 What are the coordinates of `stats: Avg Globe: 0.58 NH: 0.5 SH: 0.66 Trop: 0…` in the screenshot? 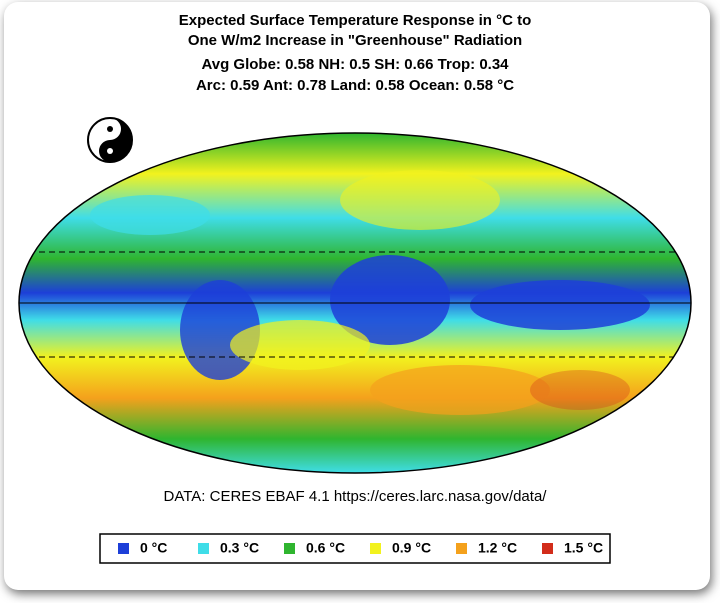 It's located at (355, 64).